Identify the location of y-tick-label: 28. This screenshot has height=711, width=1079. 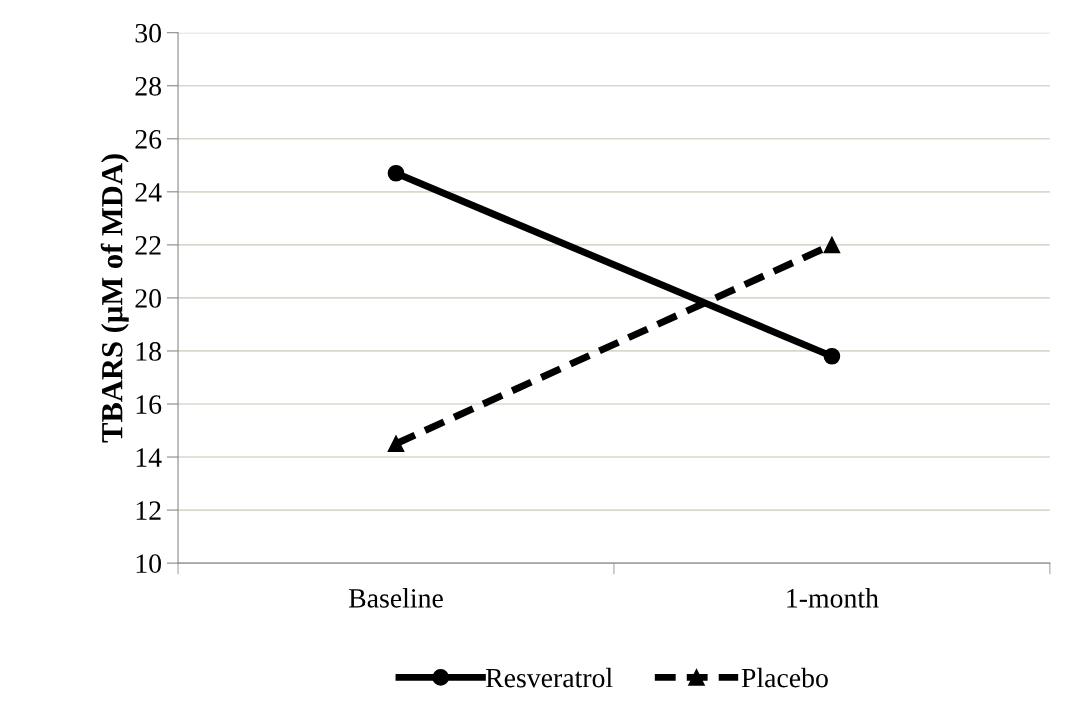
(148, 86).